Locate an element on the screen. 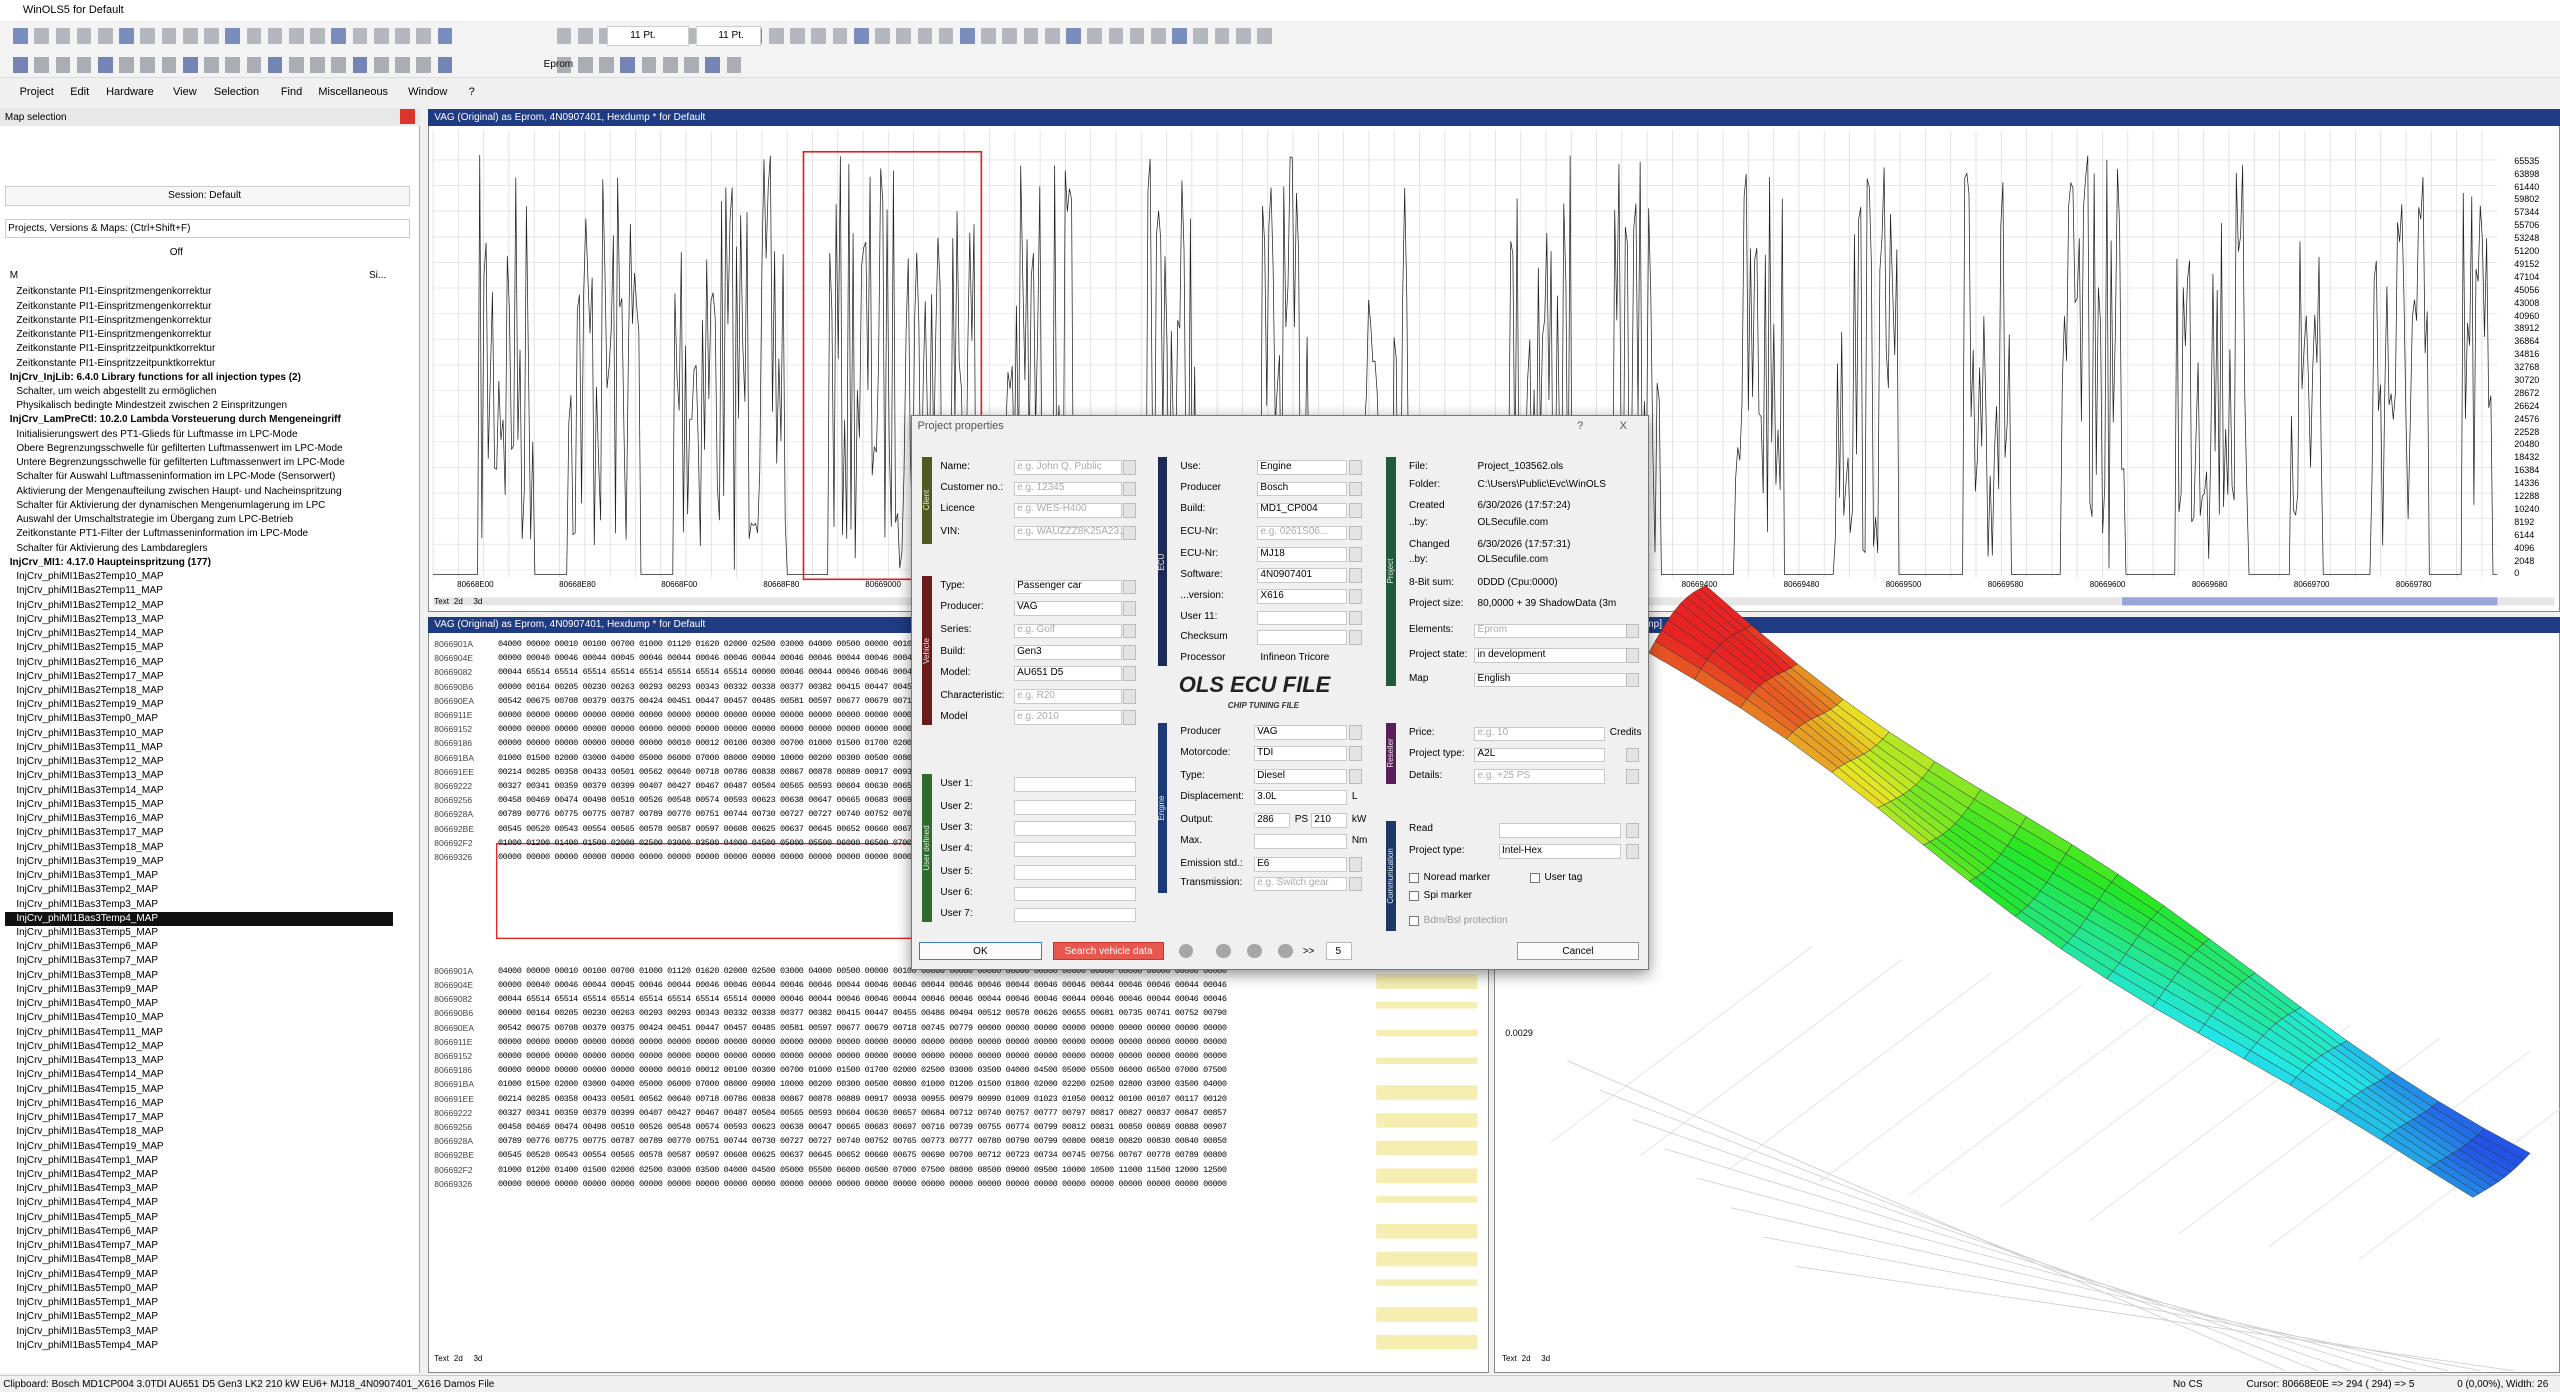  map-list-item: InjCrv_phiMI1Bas4Temp7_MAP is located at coordinates (87, 1246).